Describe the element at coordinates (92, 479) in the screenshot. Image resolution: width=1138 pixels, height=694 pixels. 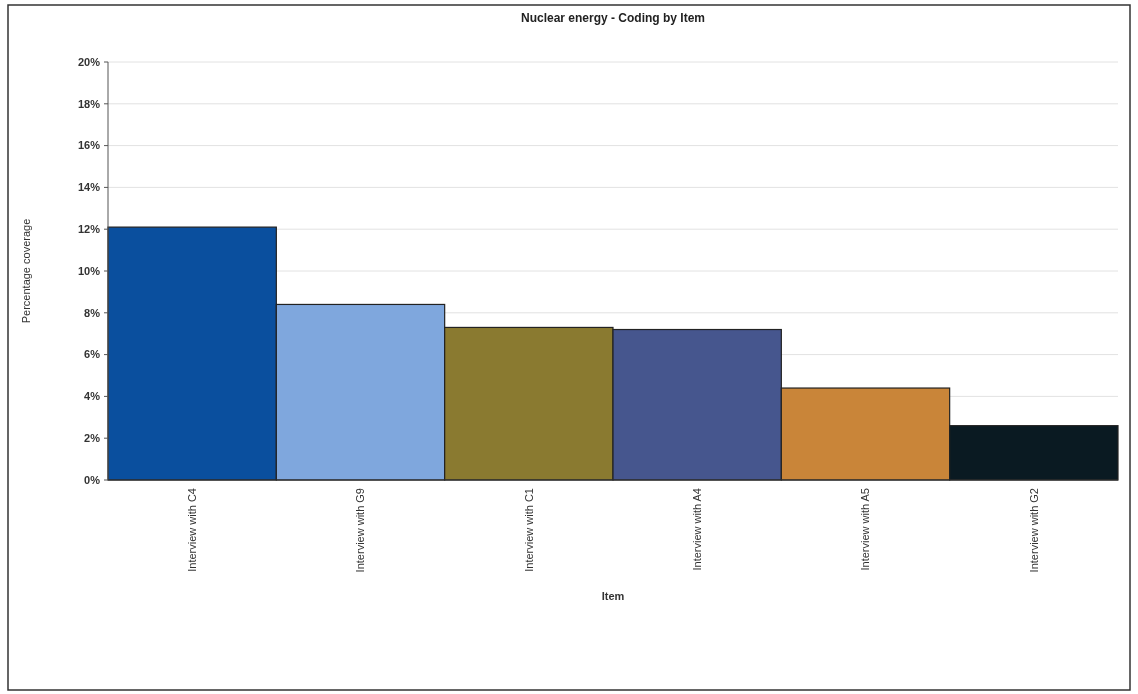
I see `y-tick-label: 0%` at that location.